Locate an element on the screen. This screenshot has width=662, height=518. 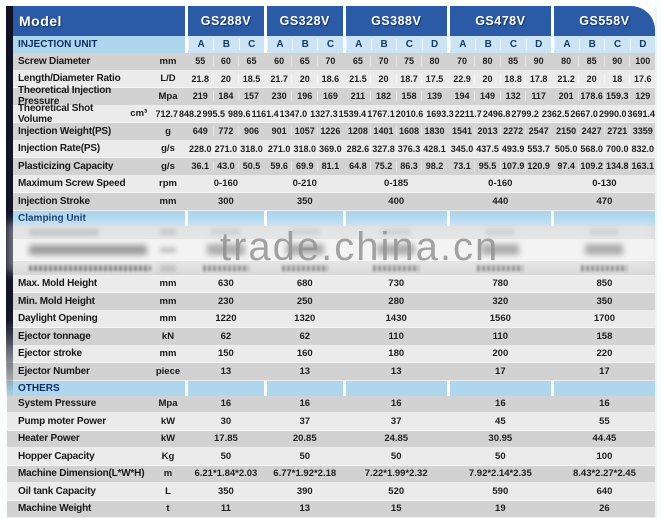
row-label: Oil tank Capacity is located at coordinates (57, 491).